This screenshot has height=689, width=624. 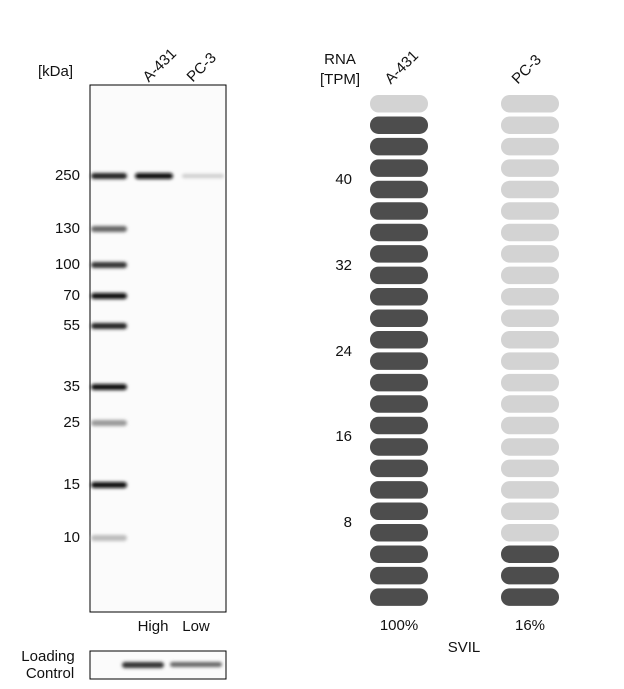 What do you see at coordinates (527, 69) in the screenshot?
I see `cell-line-label: PC-3` at bounding box center [527, 69].